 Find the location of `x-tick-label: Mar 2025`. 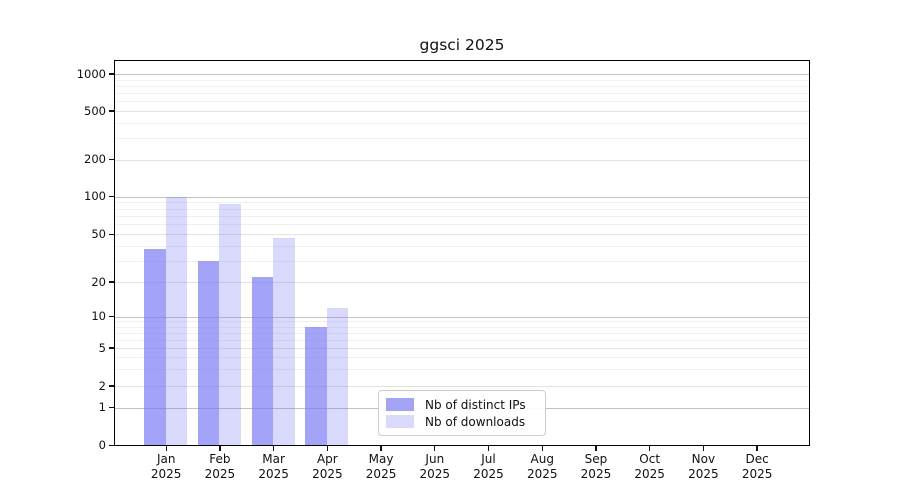

x-tick-label: Mar 2025 is located at coordinates (274, 467).